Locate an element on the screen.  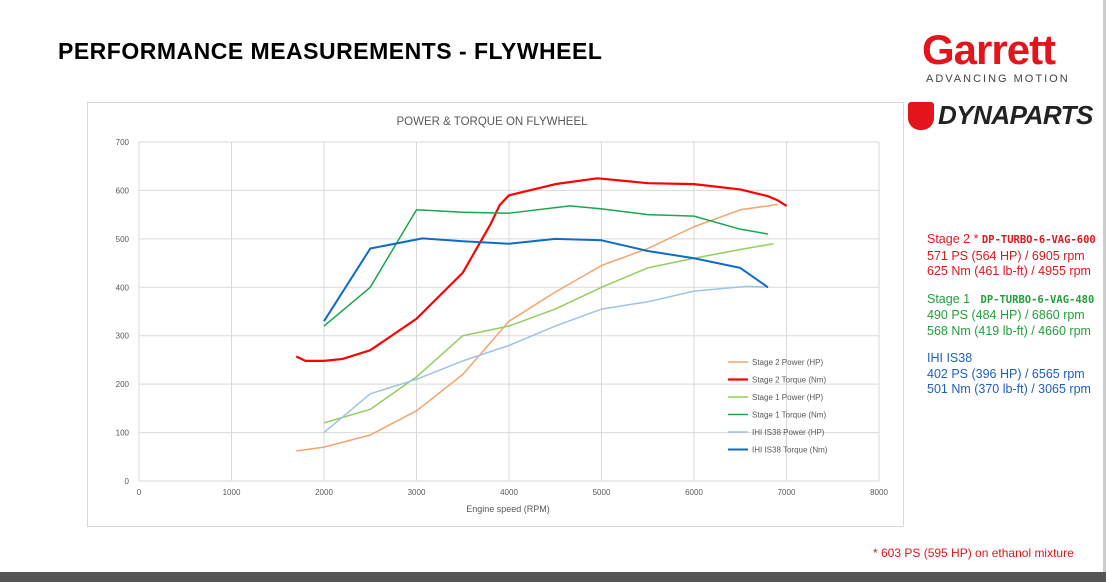
stage1-code: DP-TURBO-6-VAG-480 is located at coordinates (1037, 299).